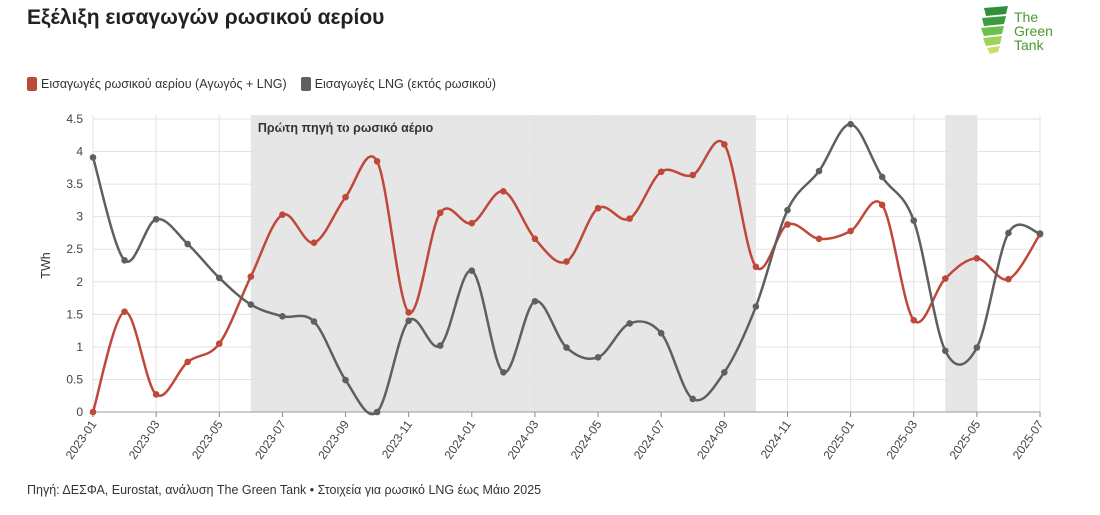 The image size is (1100, 515). I want to click on x-tick-label: 2025-03, so click(901, 439).